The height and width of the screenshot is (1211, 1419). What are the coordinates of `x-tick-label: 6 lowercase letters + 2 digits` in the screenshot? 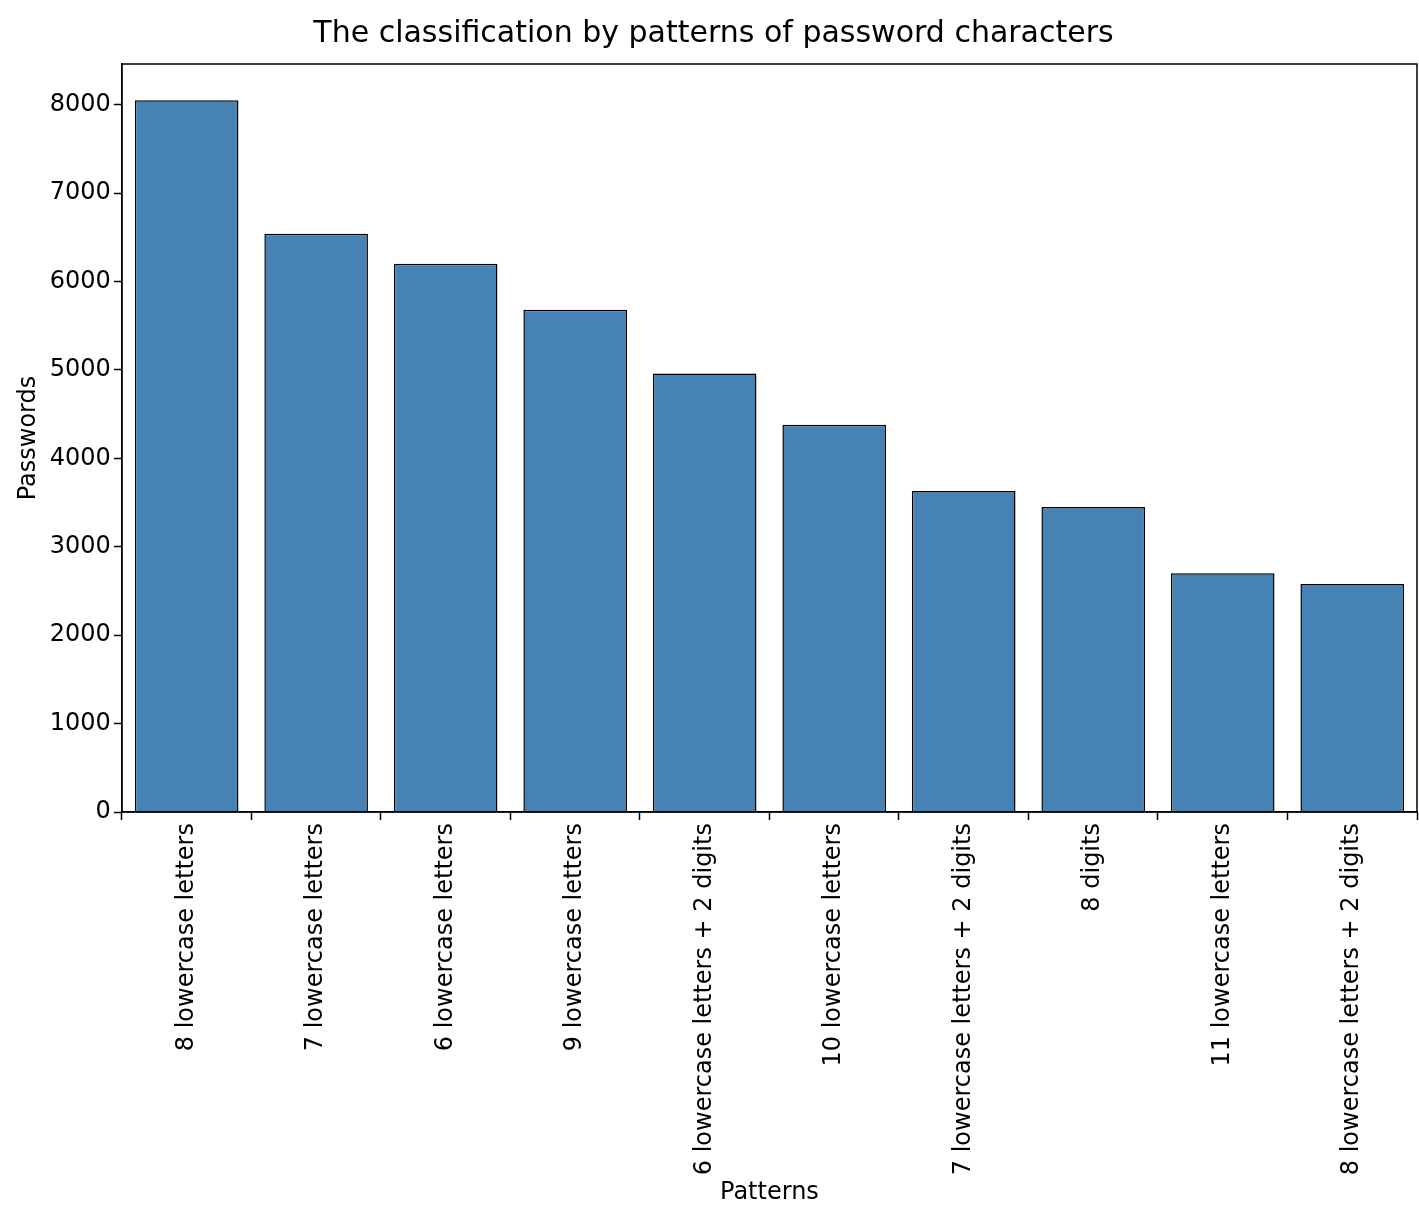 It's located at (702, 999).